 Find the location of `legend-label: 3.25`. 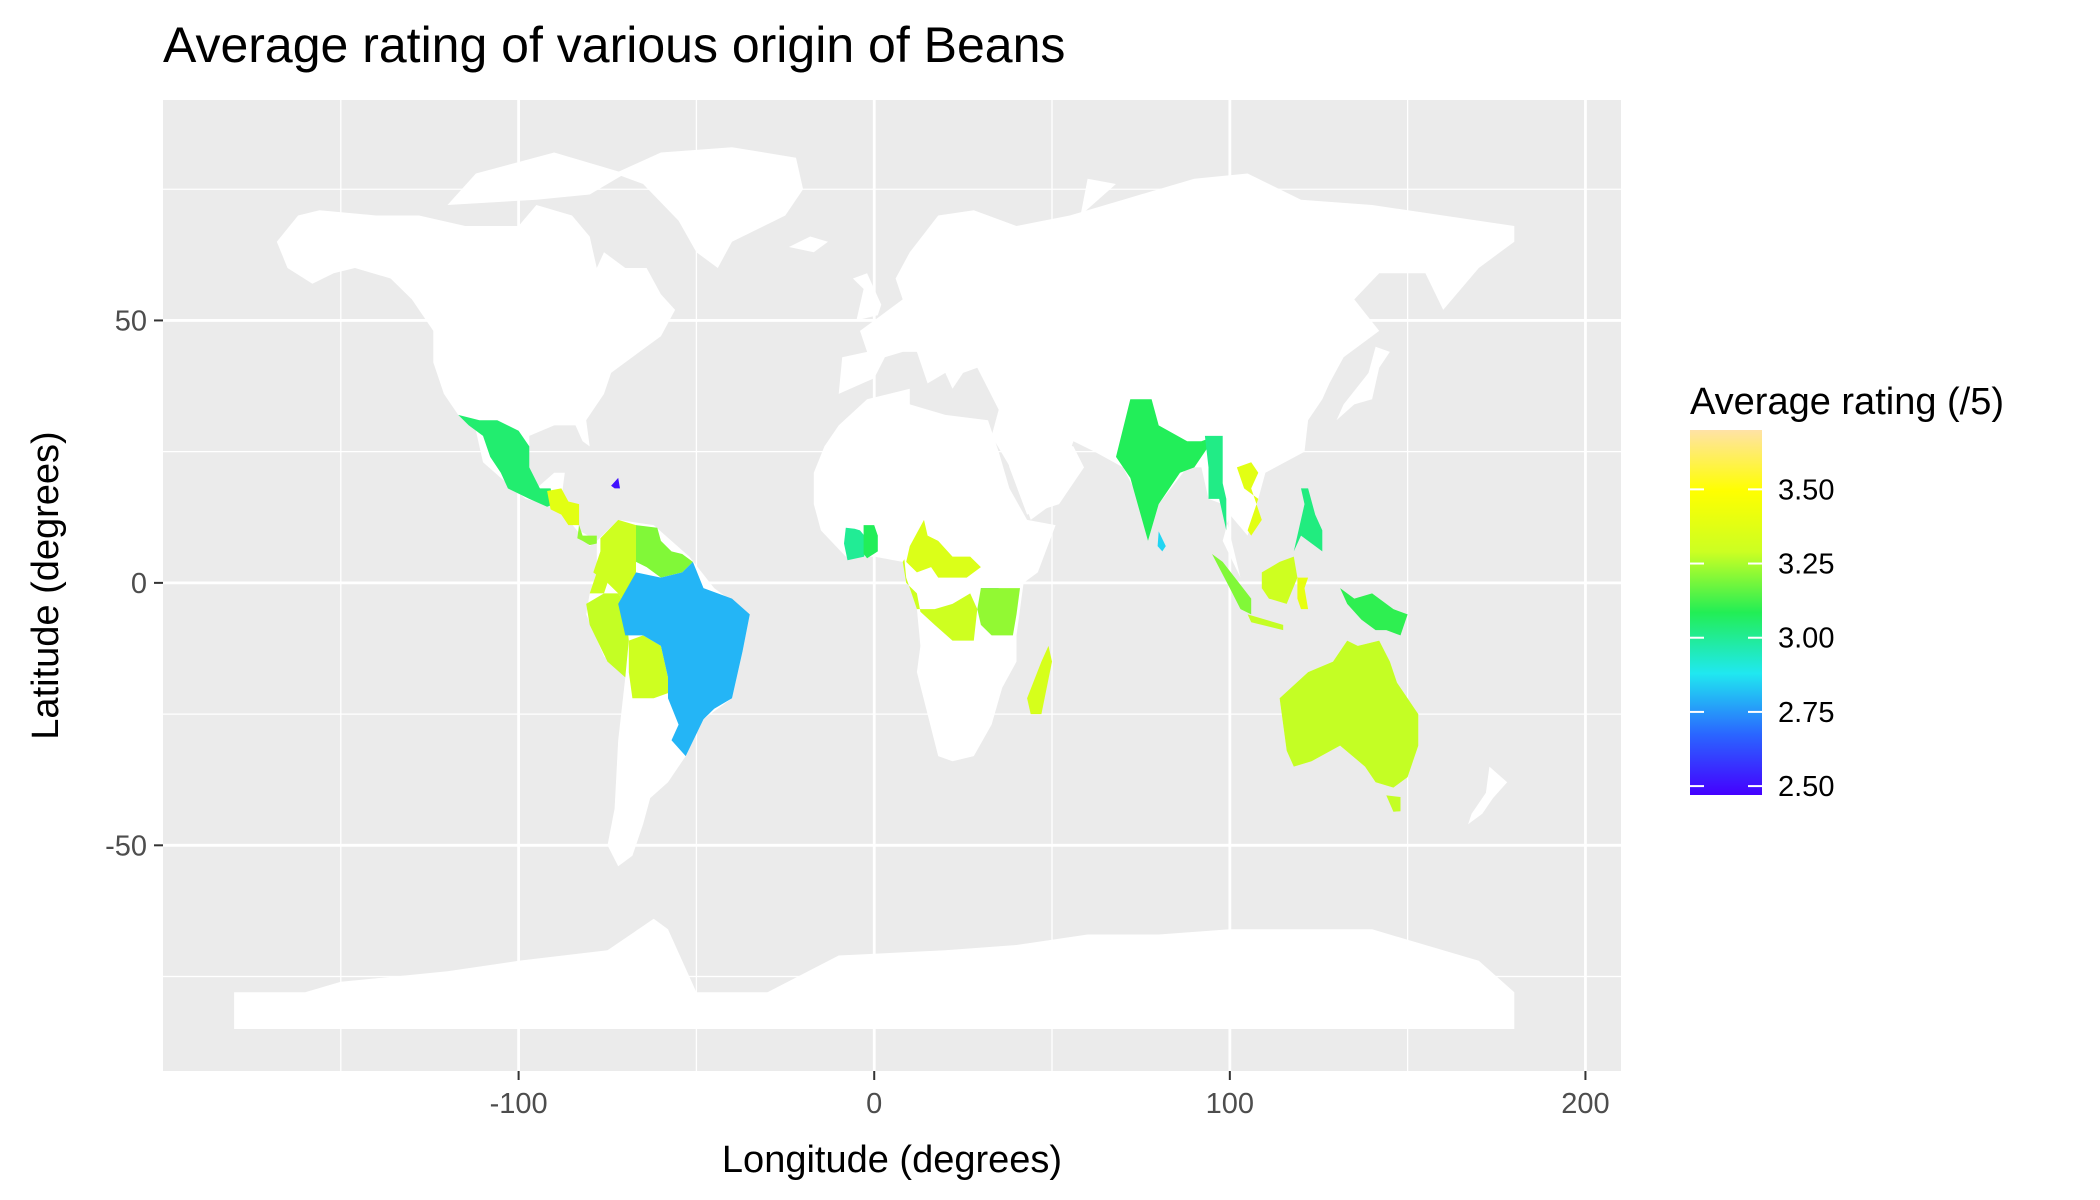

legend-label: 3.25 is located at coordinates (1806, 565).